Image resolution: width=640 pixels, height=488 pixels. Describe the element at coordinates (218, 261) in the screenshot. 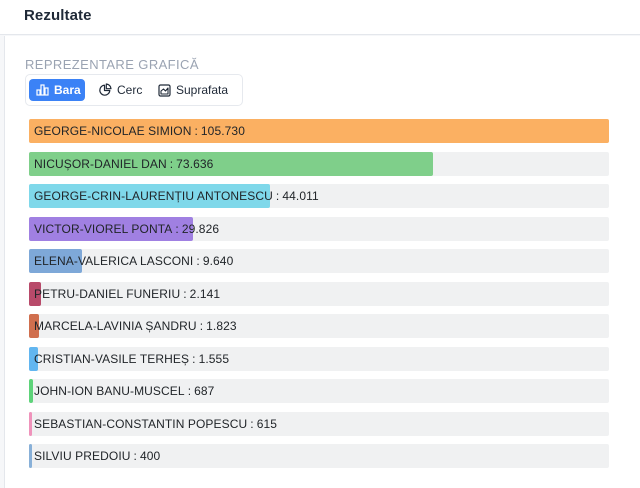

I see `vote-count: 9.640` at that location.